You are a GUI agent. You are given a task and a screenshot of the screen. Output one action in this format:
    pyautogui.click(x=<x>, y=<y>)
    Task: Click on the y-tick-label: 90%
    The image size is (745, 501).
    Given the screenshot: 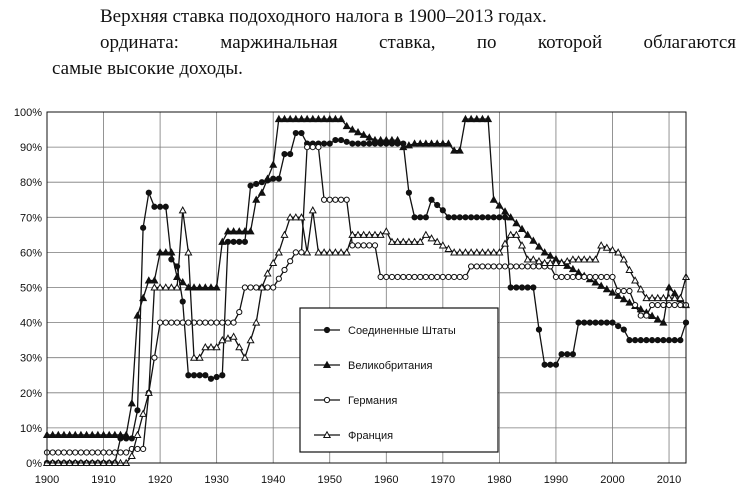 What is the action you would take?
    pyautogui.click(x=31, y=148)
    